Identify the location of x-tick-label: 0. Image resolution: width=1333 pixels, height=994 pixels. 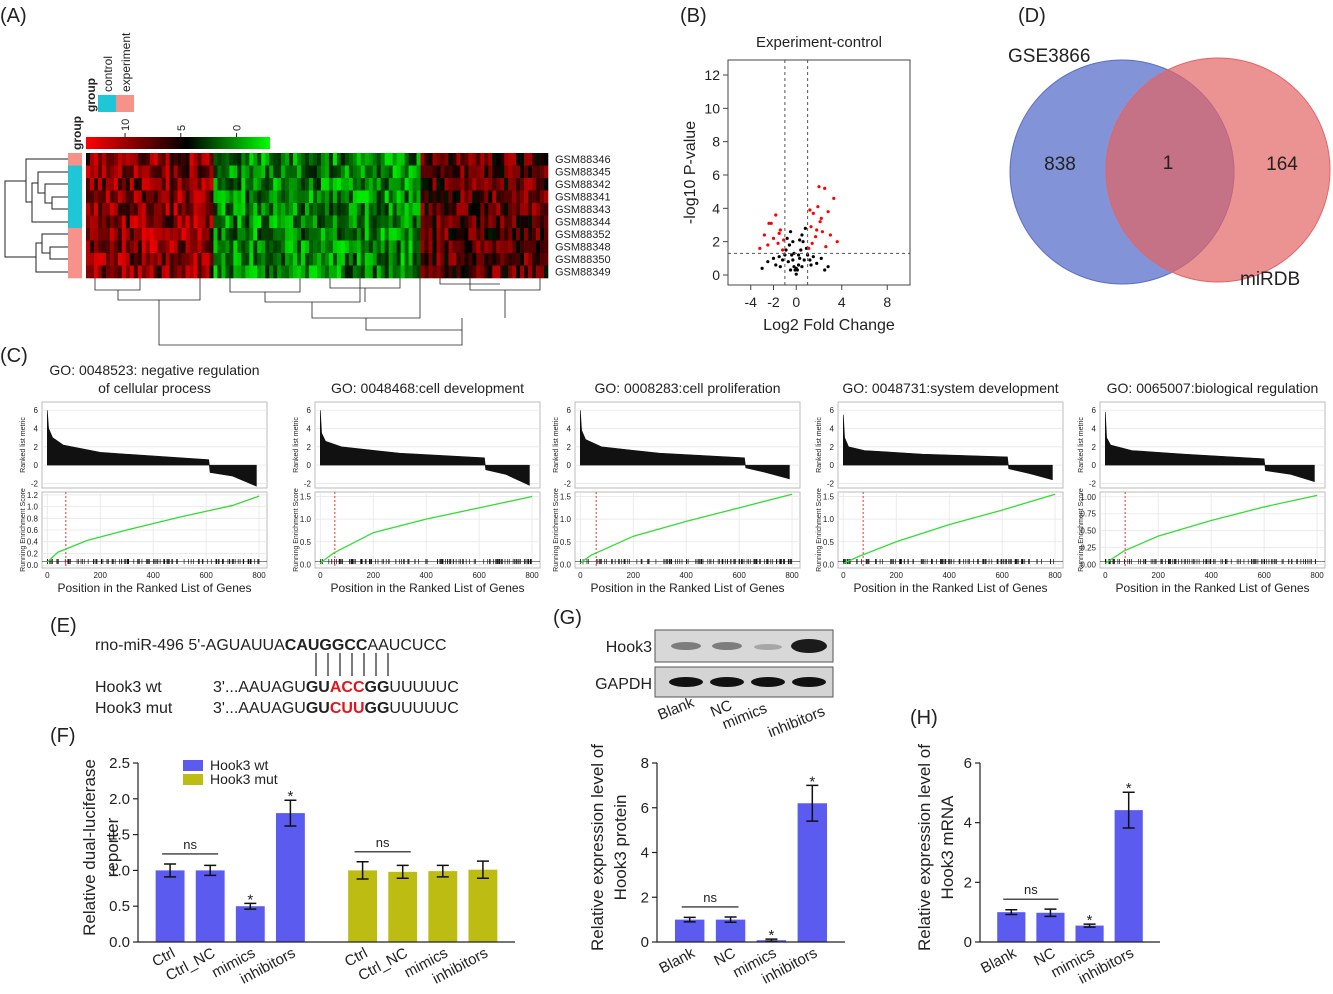
(796, 302).